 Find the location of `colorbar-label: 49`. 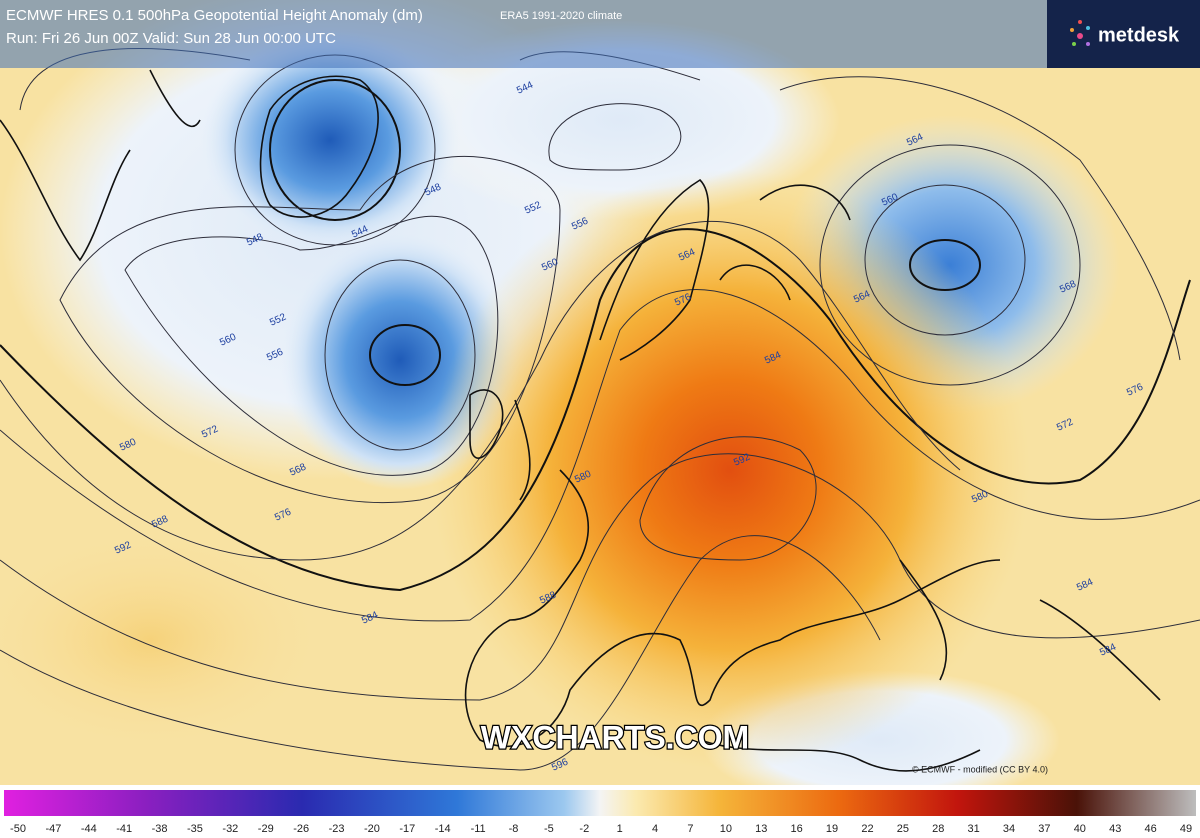

colorbar-label: 49 is located at coordinates (1186, 829).